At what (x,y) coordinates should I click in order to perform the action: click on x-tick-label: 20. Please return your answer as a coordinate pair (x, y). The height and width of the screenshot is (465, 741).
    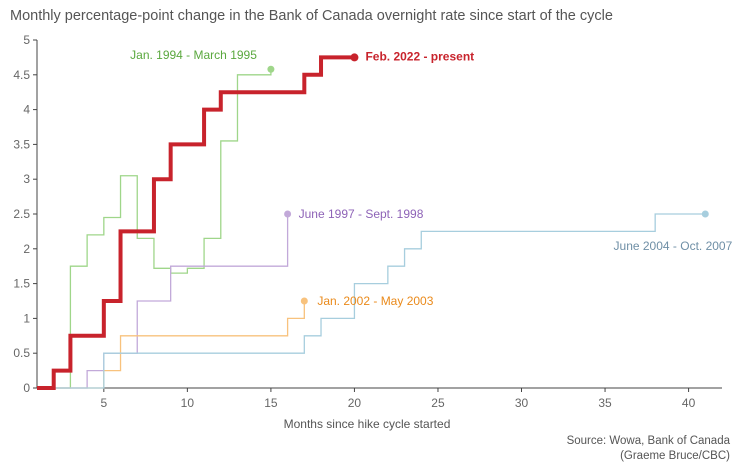
    Looking at the image, I should click on (355, 403).